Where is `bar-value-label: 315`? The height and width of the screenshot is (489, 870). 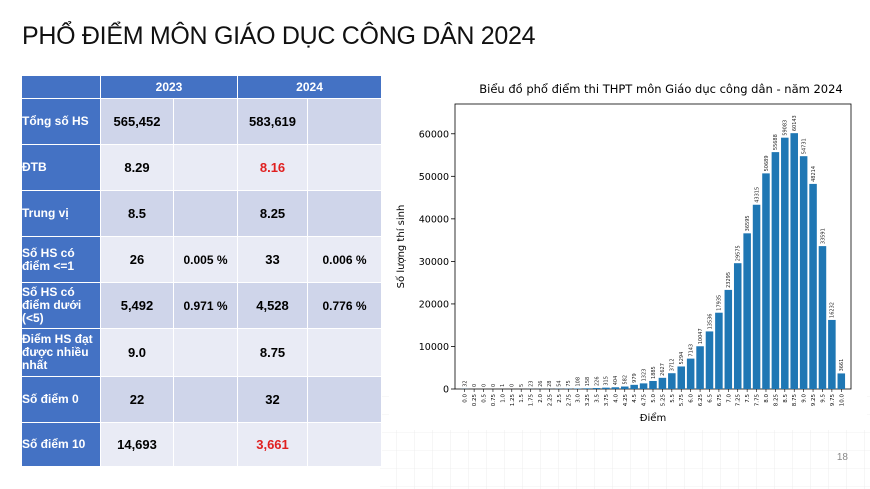 bar-value-label: 315 is located at coordinates (607, 381).